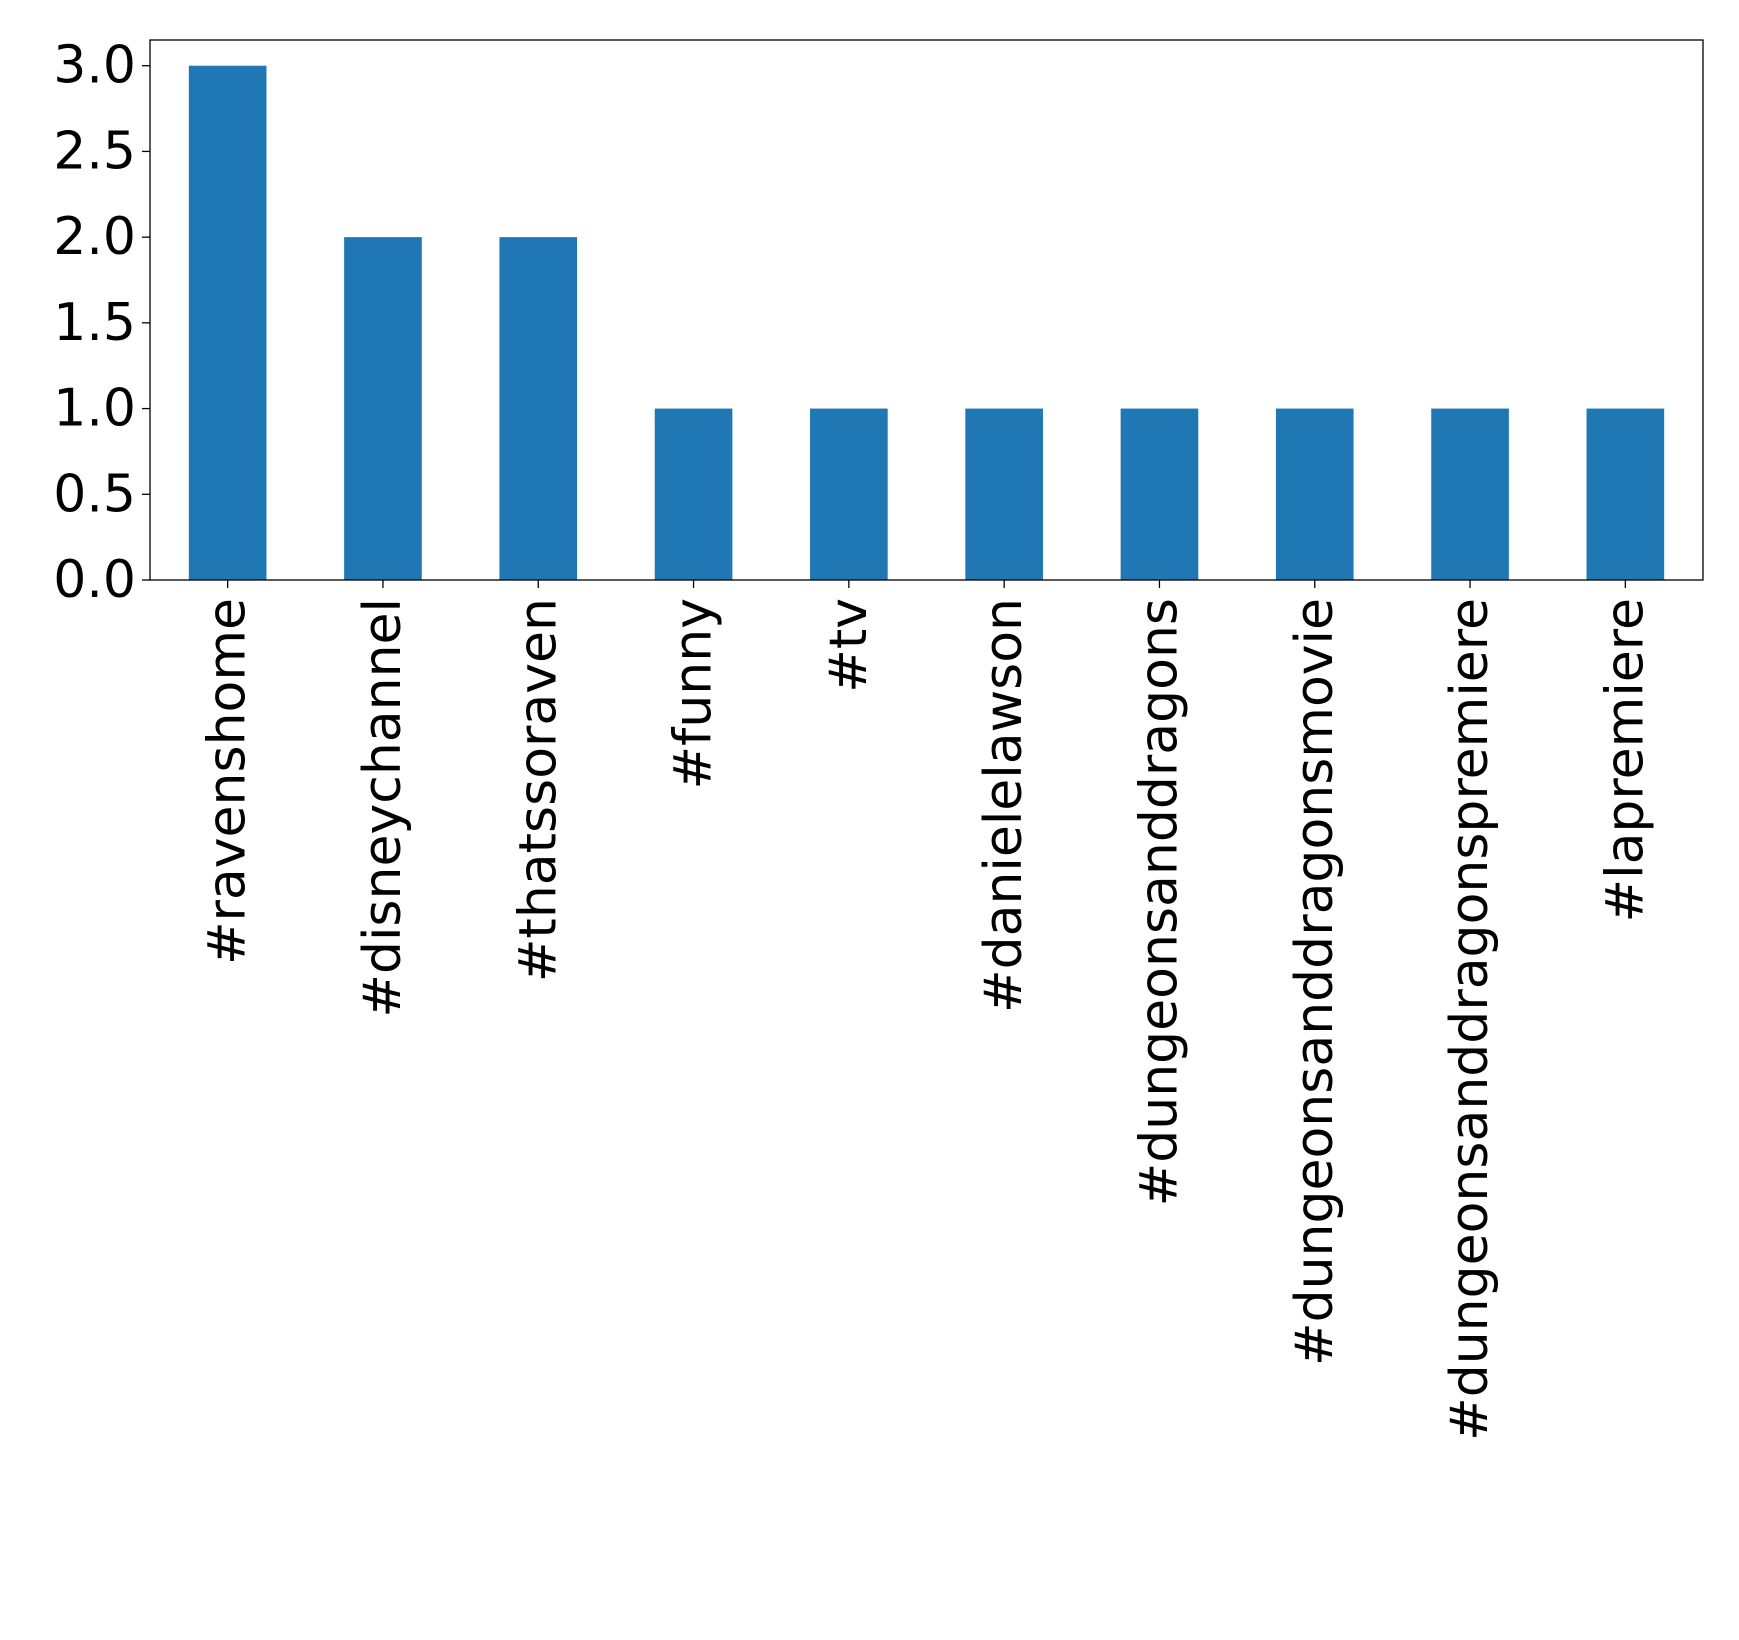 The width and height of the screenshot is (1739, 1640). I want to click on y-tick-label: 3.0, so click(94, 66).